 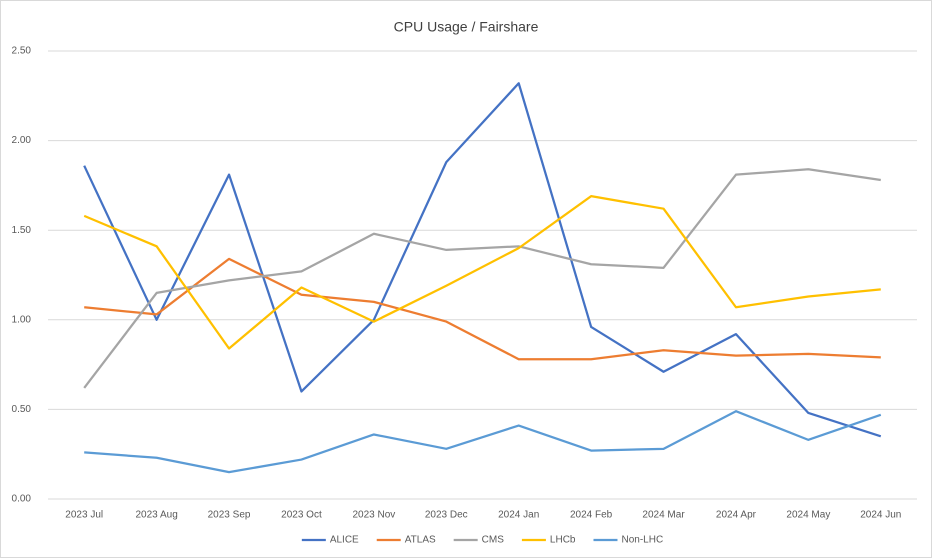 I want to click on y-tick-label: 0.00, so click(x=22, y=499).